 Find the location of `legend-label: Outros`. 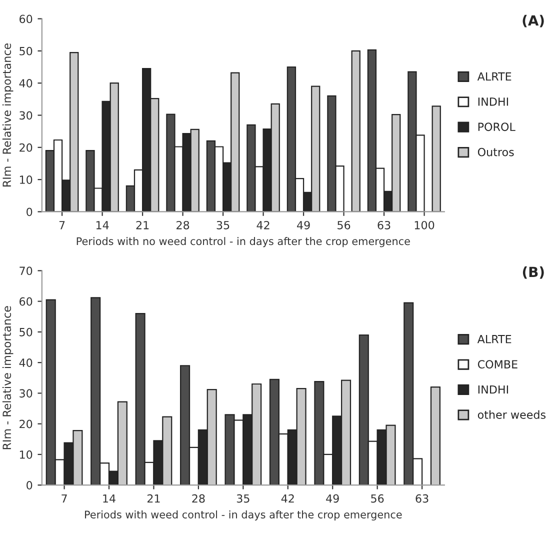

legend-label: Outros is located at coordinates (496, 152).